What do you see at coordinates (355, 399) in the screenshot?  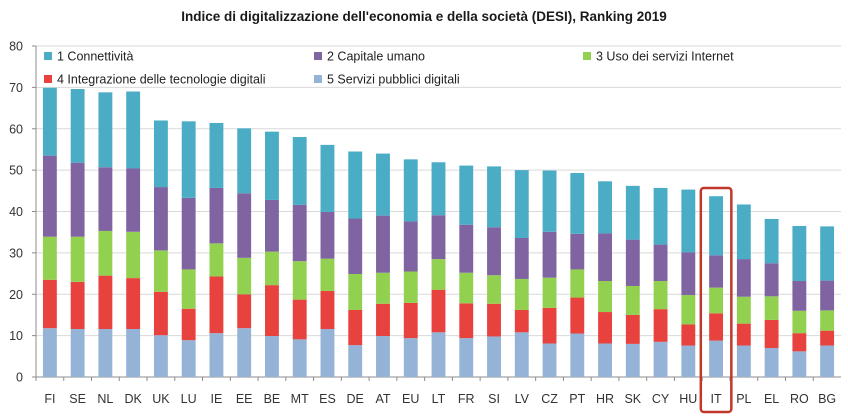 I see `x-tick-label: DE` at bounding box center [355, 399].